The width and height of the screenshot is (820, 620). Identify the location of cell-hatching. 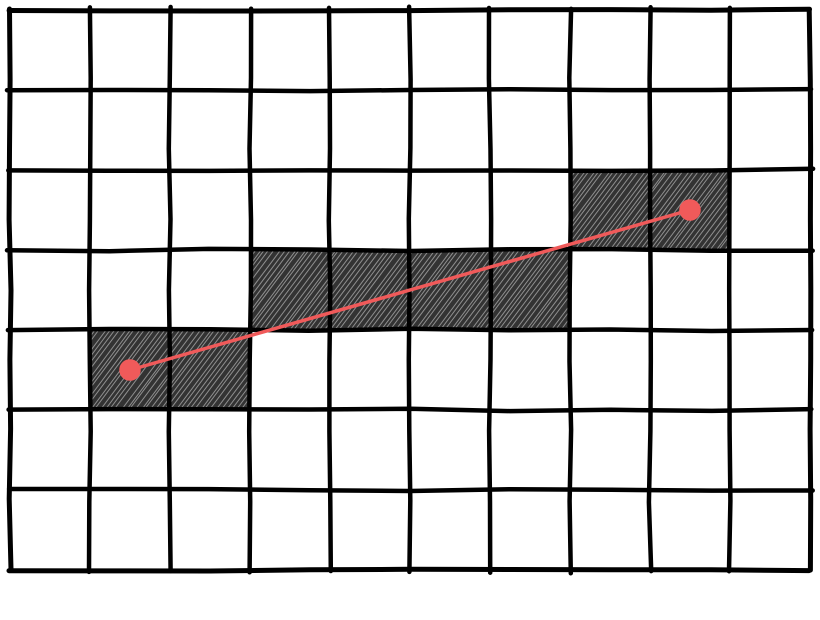
(450, 290).